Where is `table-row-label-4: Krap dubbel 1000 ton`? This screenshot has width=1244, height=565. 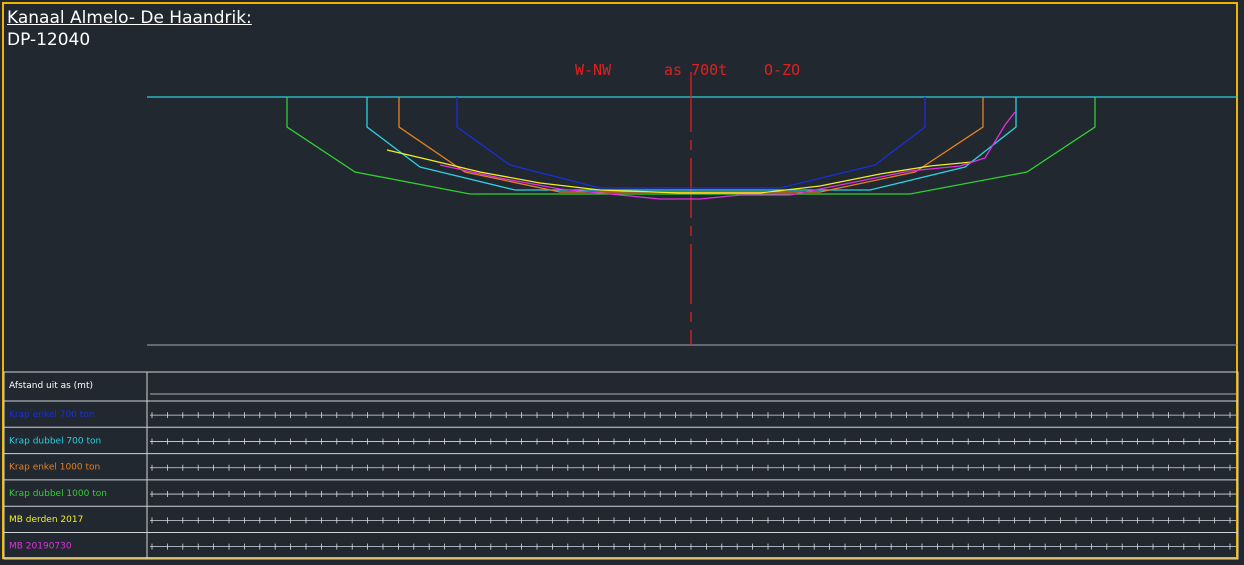 table-row-label-4: Krap dubbel 1000 ton is located at coordinates (58, 494).